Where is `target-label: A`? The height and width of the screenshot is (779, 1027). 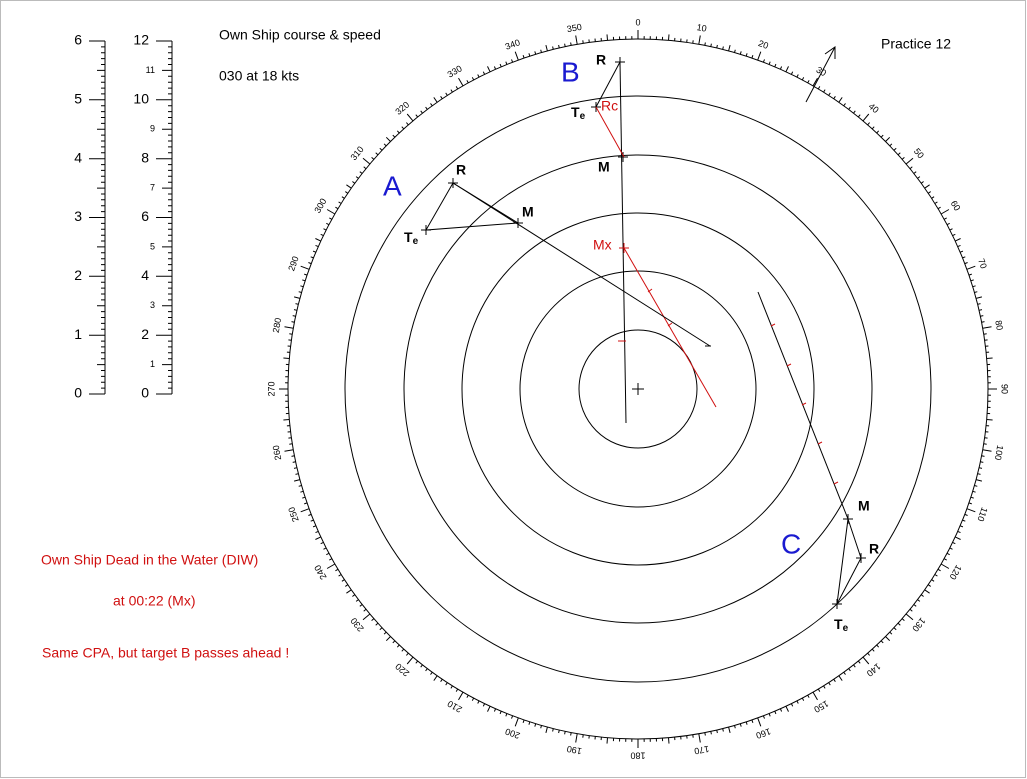
target-label: A is located at coordinates (392, 185).